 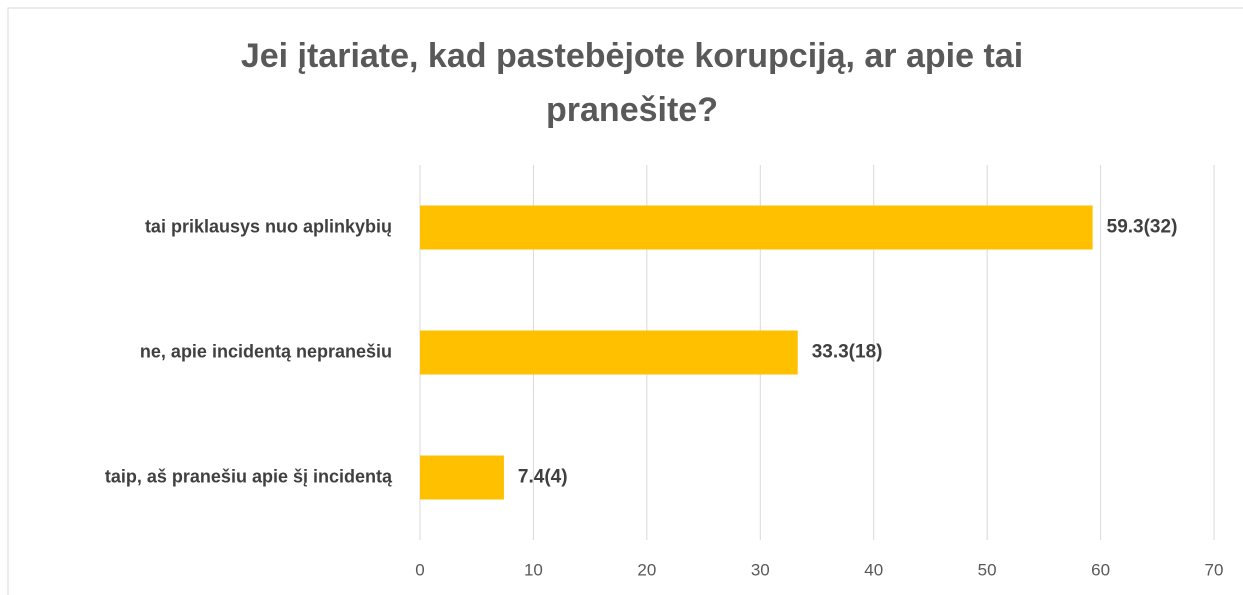 I want to click on x-tick-label: 20, so click(x=646, y=569).